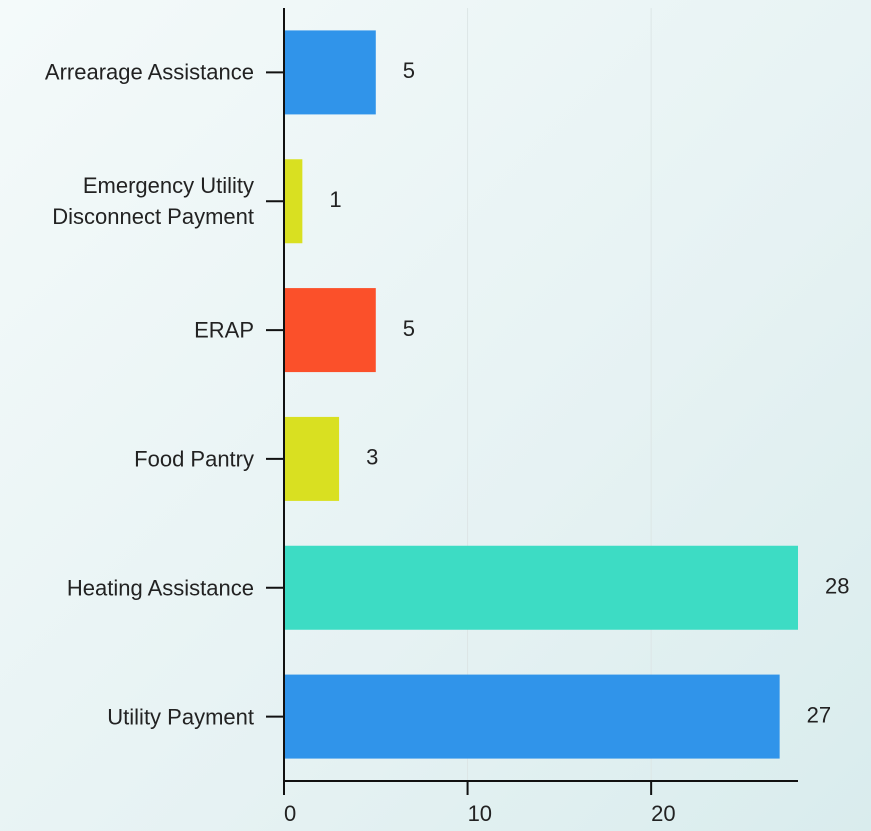  What do you see at coordinates (837, 586) in the screenshot?
I see `value-label: 28` at bounding box center [837, 586].